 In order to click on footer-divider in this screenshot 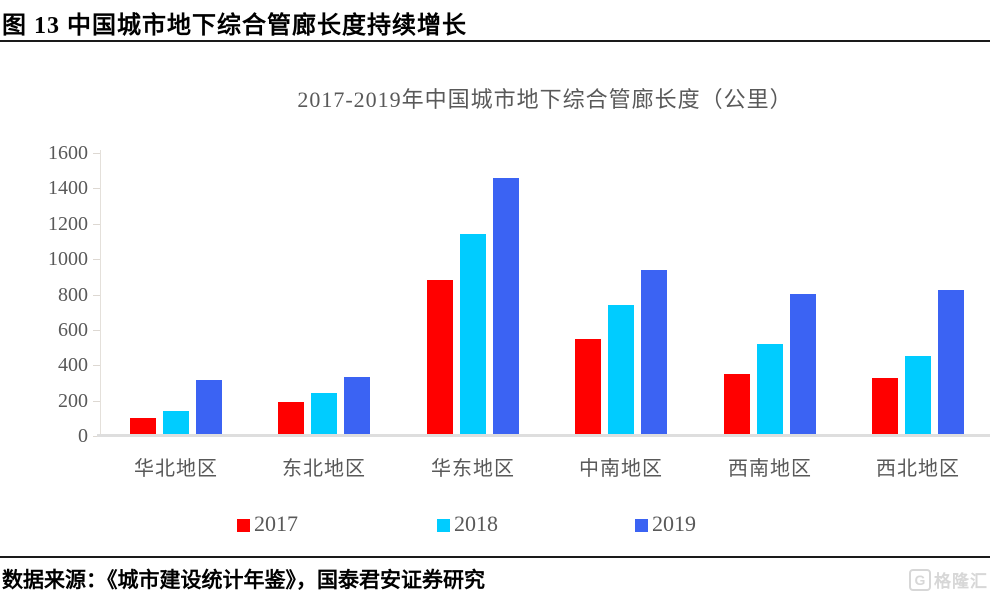, I will do `click(495, 557)`.